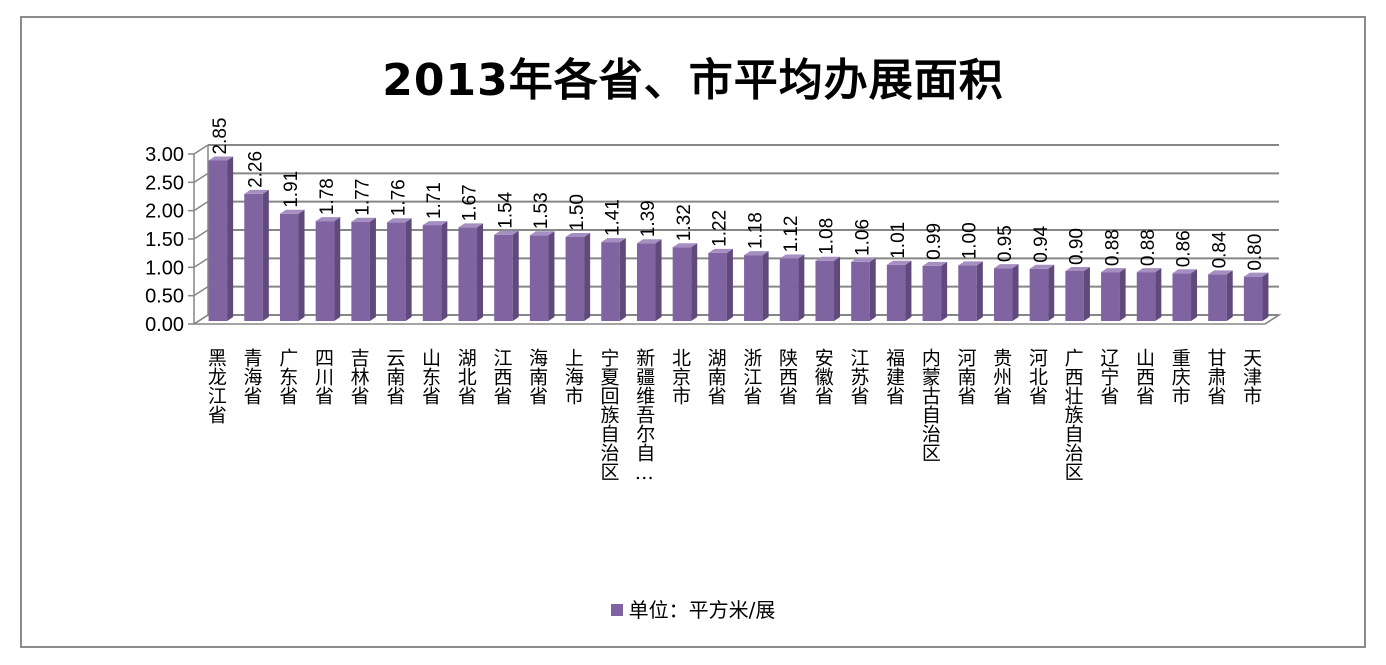 Image resolution: width=1386 pixels, height=665 pixels. I want to click on x-tick-label: 青海省, so click(252, 376).